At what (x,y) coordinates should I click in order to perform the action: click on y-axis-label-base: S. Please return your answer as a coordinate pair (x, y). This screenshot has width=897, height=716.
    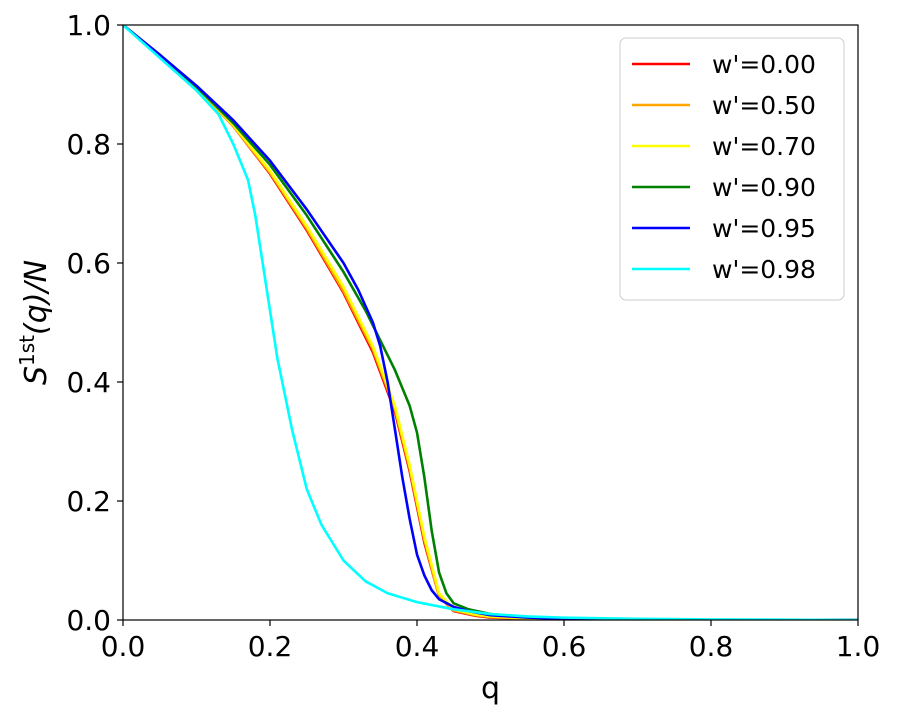
    Looking at the image, I should click on (36, 375).